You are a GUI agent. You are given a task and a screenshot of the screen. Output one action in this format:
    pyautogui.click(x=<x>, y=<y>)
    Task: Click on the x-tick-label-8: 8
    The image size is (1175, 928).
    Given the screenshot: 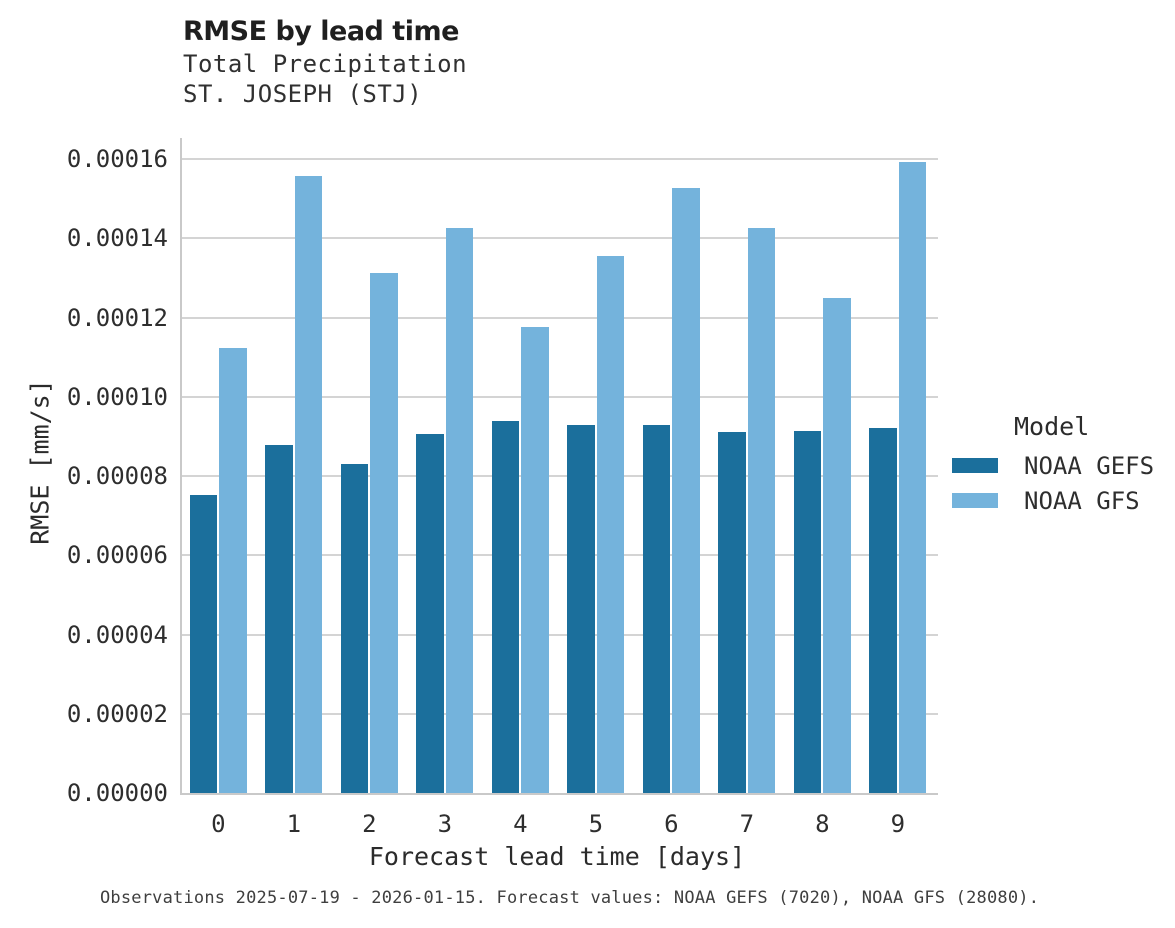 What is the action you would take?
    pyautogui.click(x=822, y=824)
    